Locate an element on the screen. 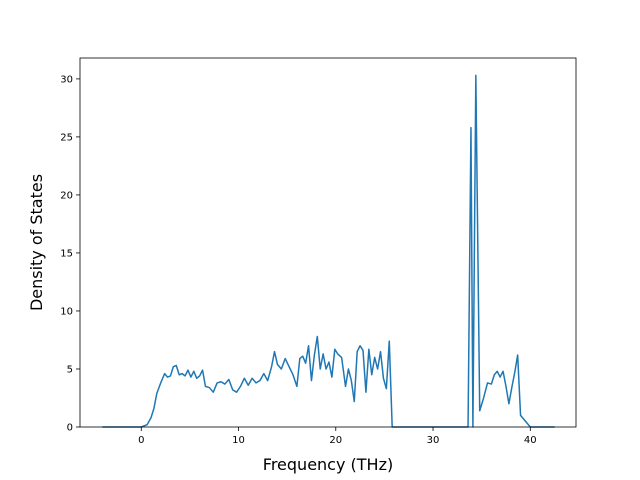 This screenshot has width=640, height=480. y-axis-ticks: 0 5 10 15 20 25 30 is located at coordinates (70, 254).